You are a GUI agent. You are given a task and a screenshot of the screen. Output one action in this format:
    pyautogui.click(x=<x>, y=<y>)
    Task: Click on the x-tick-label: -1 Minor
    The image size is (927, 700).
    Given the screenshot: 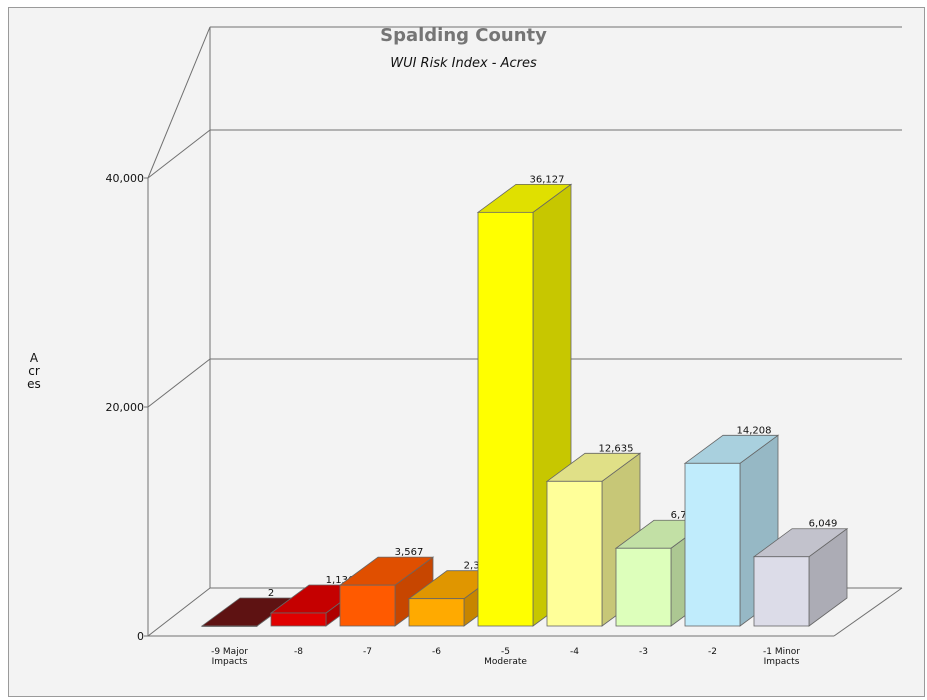 What is the action you would take?
    pyautogui.click(x=781, y=652)
    